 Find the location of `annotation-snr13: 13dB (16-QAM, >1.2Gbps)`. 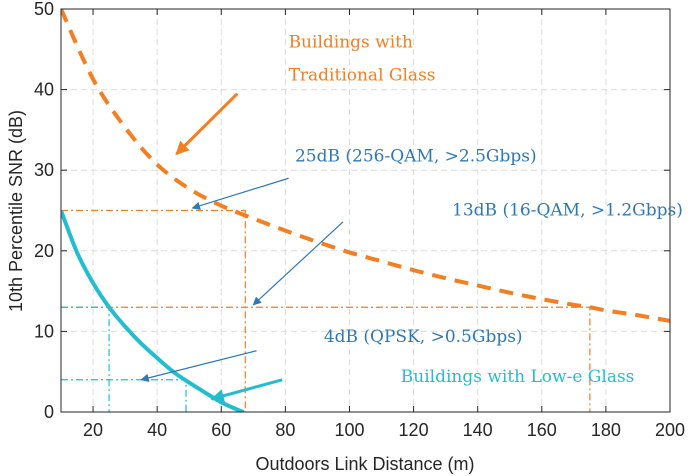

annotation-snr13: 13dB (16-QAM, >1.2Gbps) is located at coordinates (567, 210).